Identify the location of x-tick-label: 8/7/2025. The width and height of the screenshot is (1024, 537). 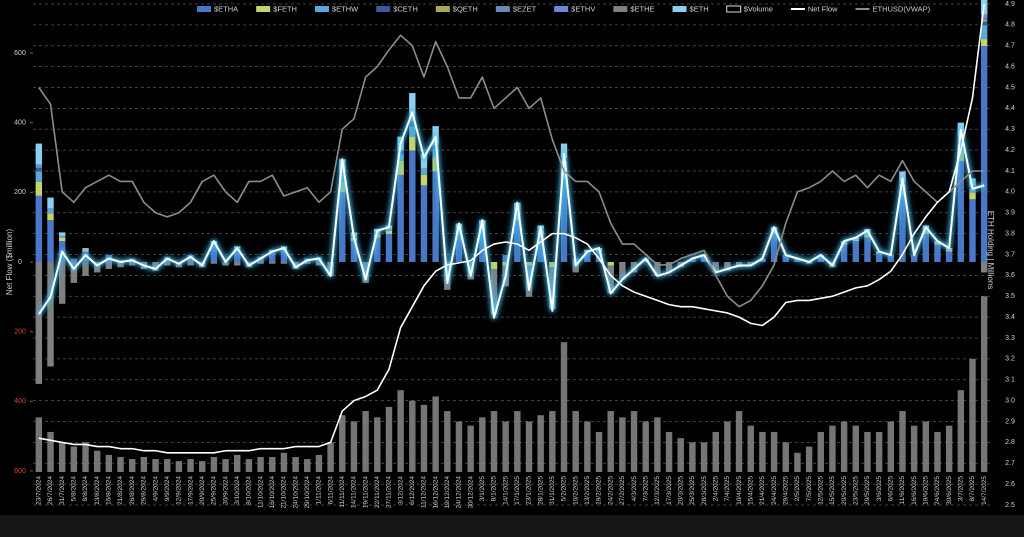
(972, 489).